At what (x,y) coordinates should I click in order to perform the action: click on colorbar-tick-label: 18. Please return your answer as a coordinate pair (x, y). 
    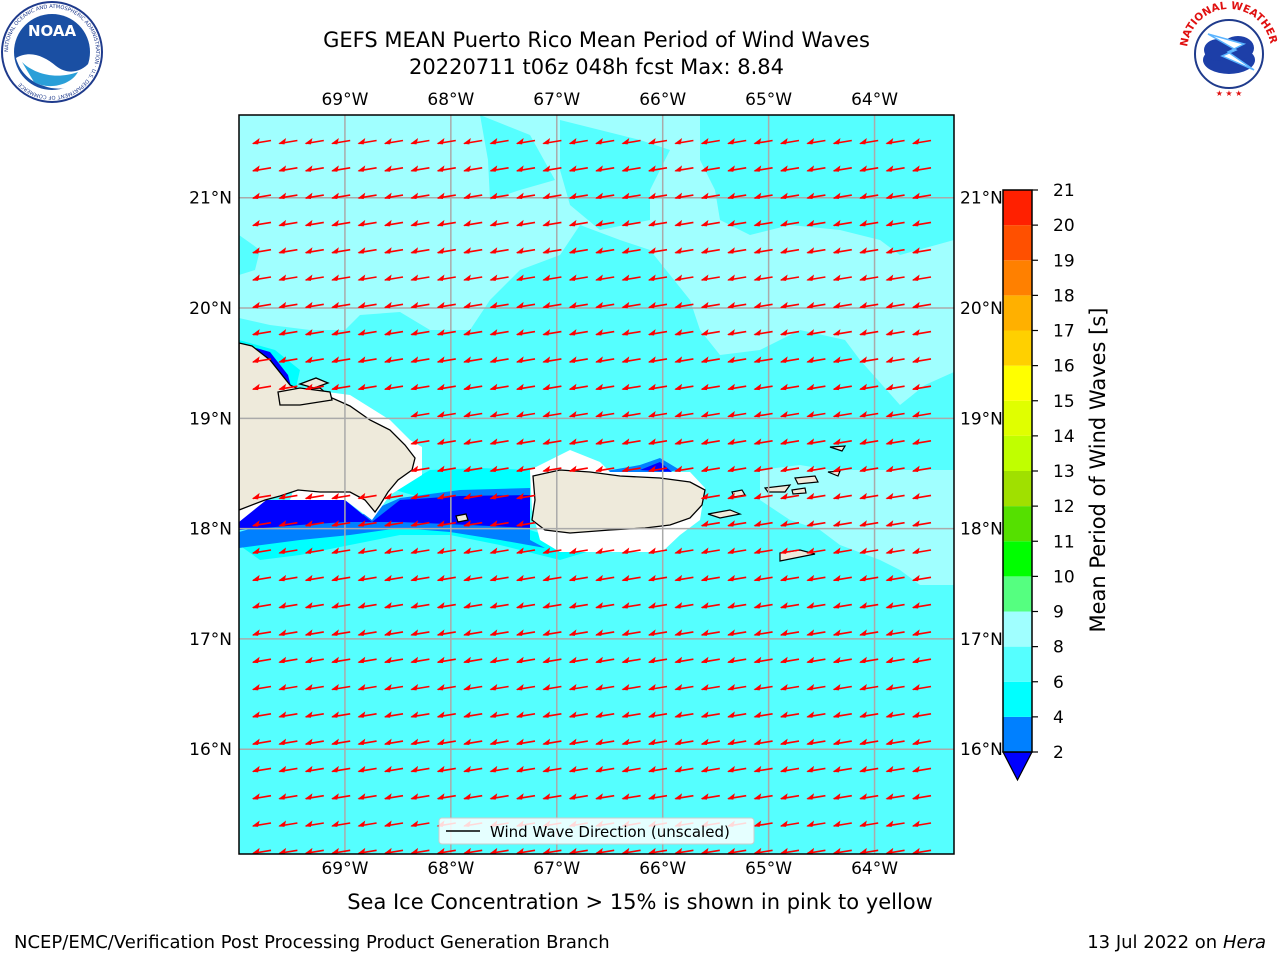
    Looking at the image, I should click on (1064, 296).